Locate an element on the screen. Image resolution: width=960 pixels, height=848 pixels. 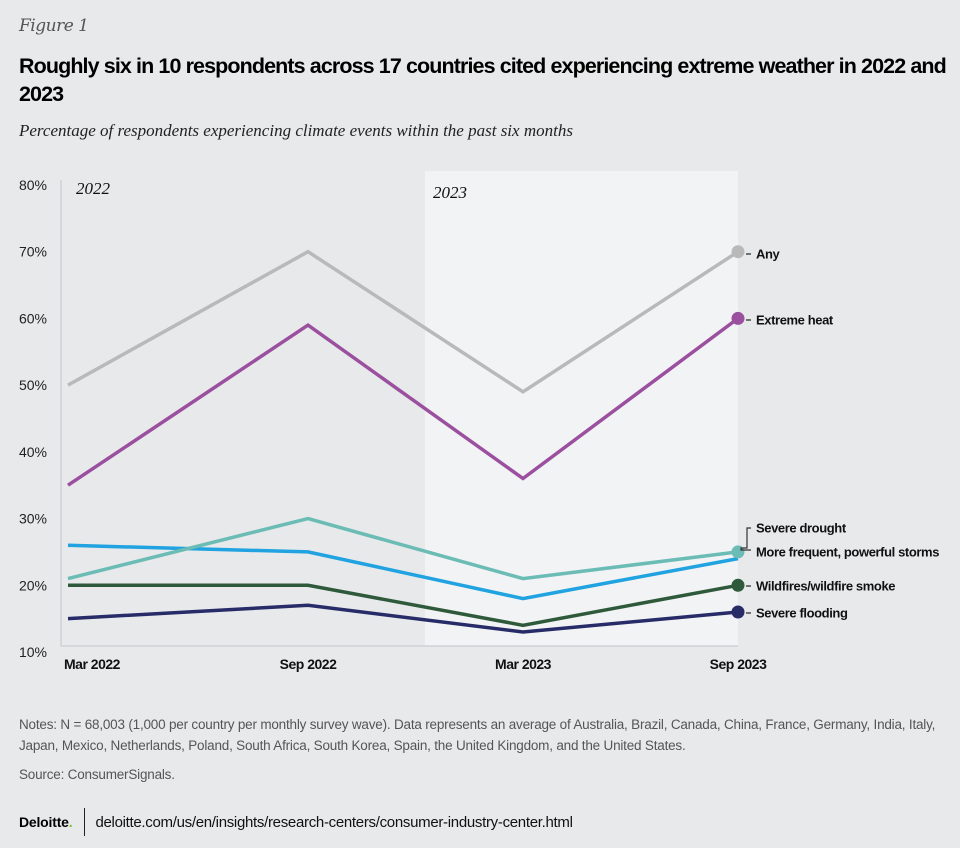
series-label-storms: More frequent, powerful storms is located at coordinates (847, 552).